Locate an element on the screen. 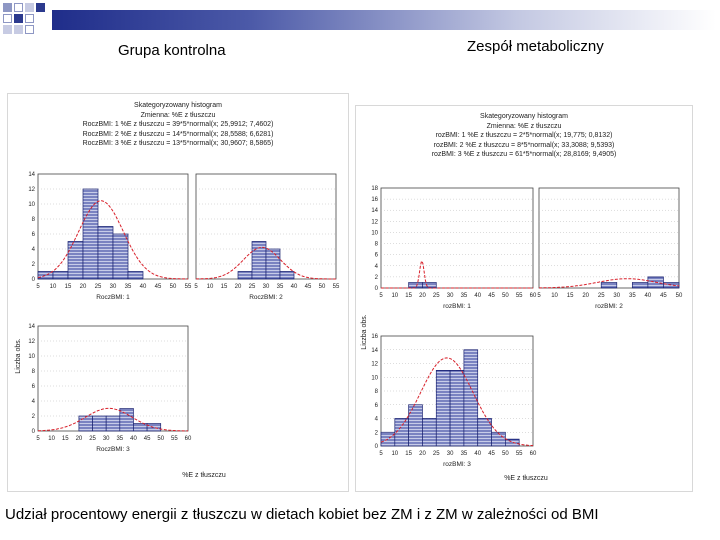  right-bmi2-chart: 5 10 15 20 25 30 35 40 45 50 rozBMI: 2 is located at coordinates (610, 248).